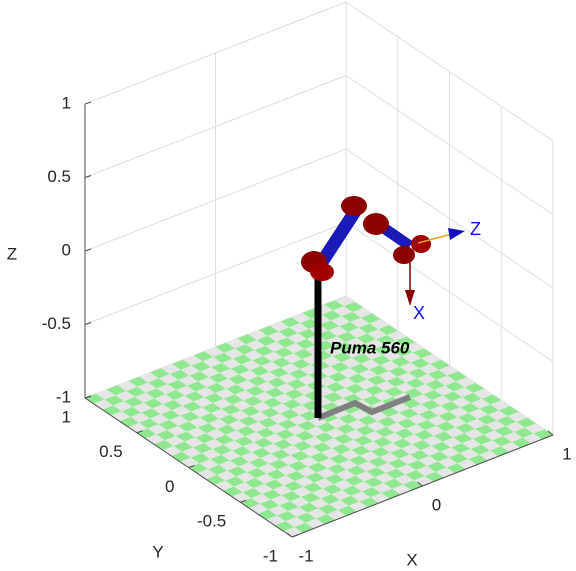  What do you see at coordinates (270, 555) in the screenshot?
I see `y-tick-label: -1` at bounding box center [270, 555].